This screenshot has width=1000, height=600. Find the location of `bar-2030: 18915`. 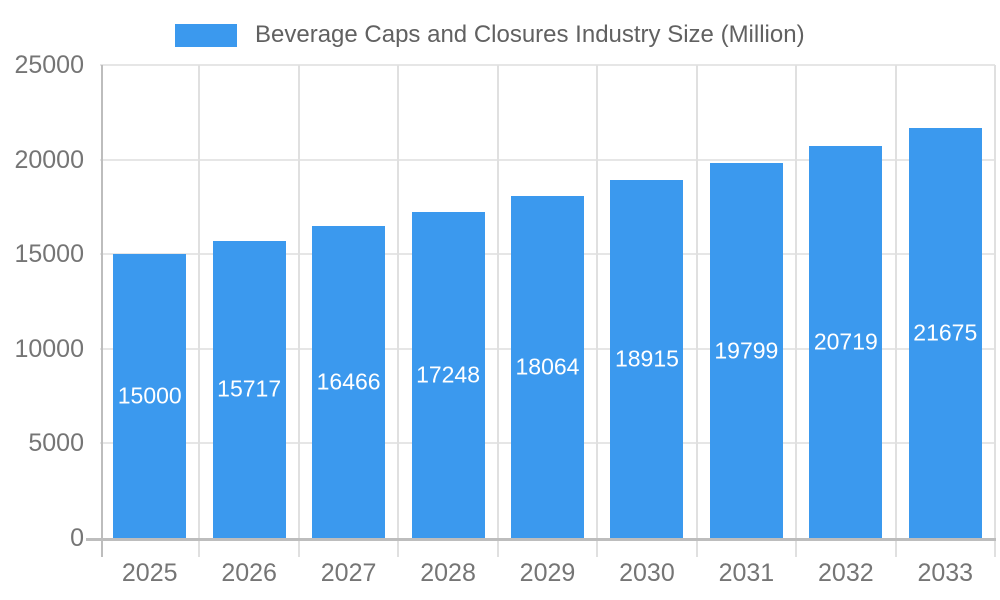

bar-2030: 18915 is located at coordinates (647, 359).